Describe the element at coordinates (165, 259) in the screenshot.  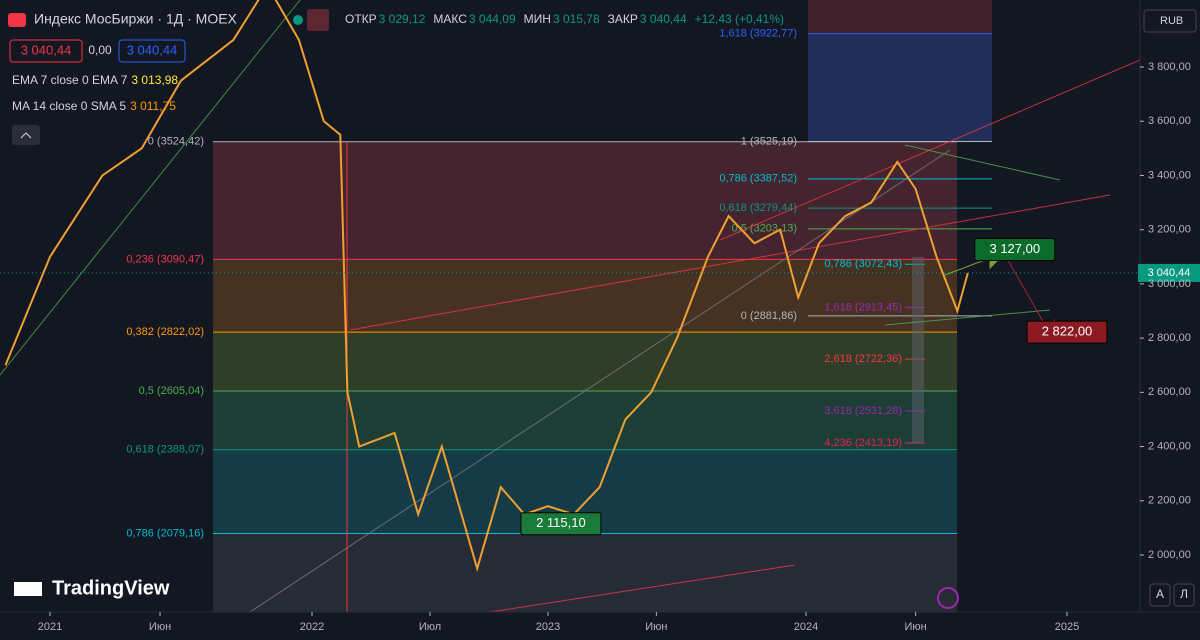
I see `fib-label: 0,236 (3090,47)` at that location.